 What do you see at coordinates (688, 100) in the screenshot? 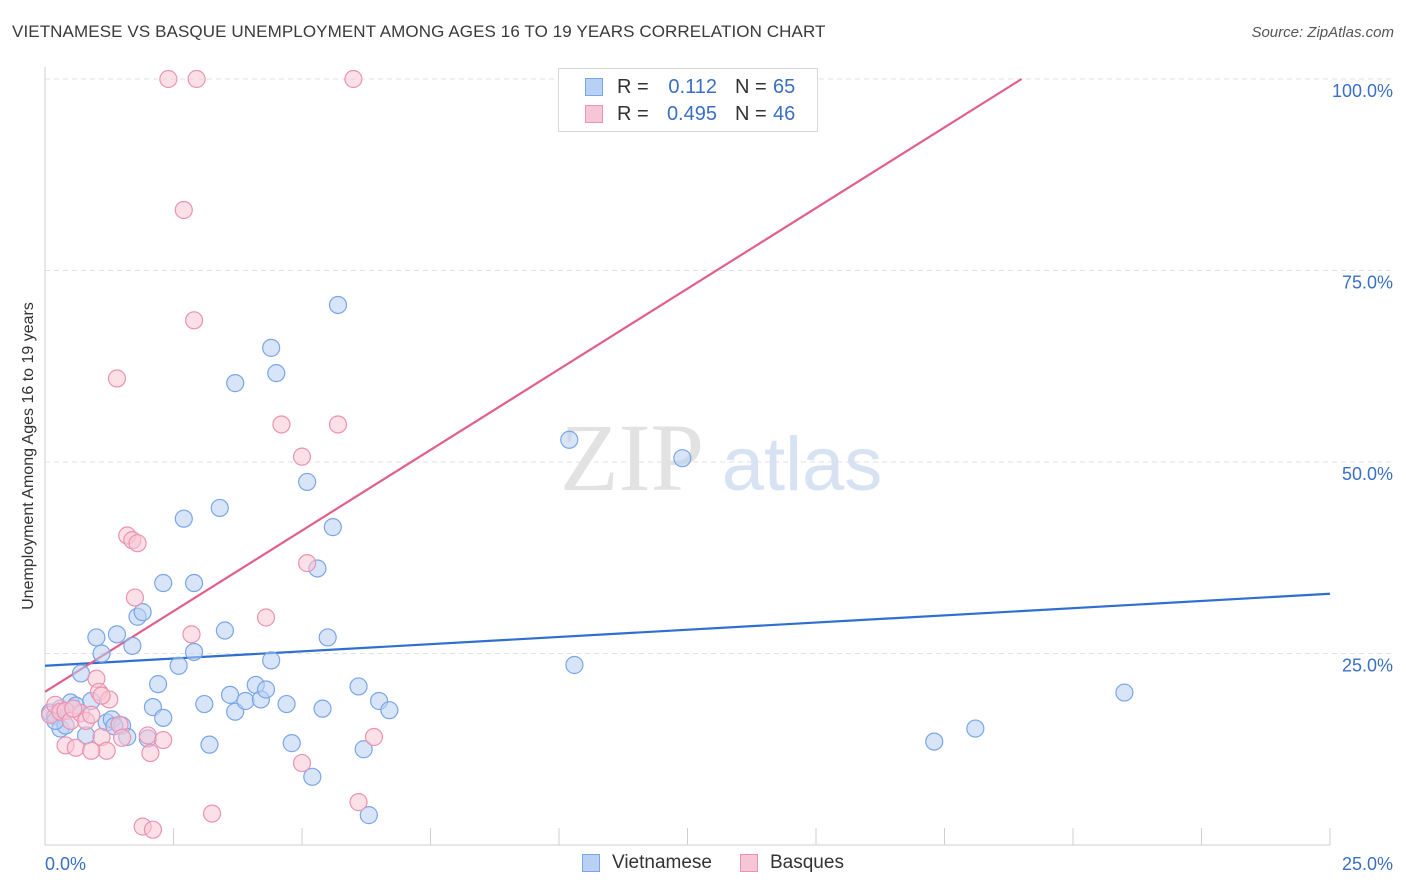
I see `stats-legend: R = 0.112 N = 65 R = 0.495 N = 46` at bounding box center [688, 100].